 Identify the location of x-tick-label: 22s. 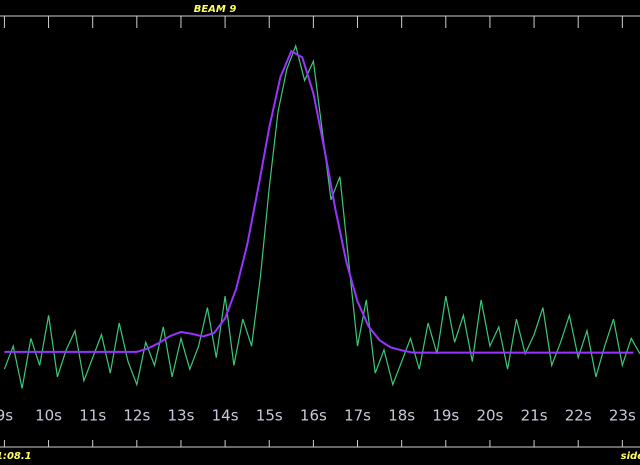
(578, 416).